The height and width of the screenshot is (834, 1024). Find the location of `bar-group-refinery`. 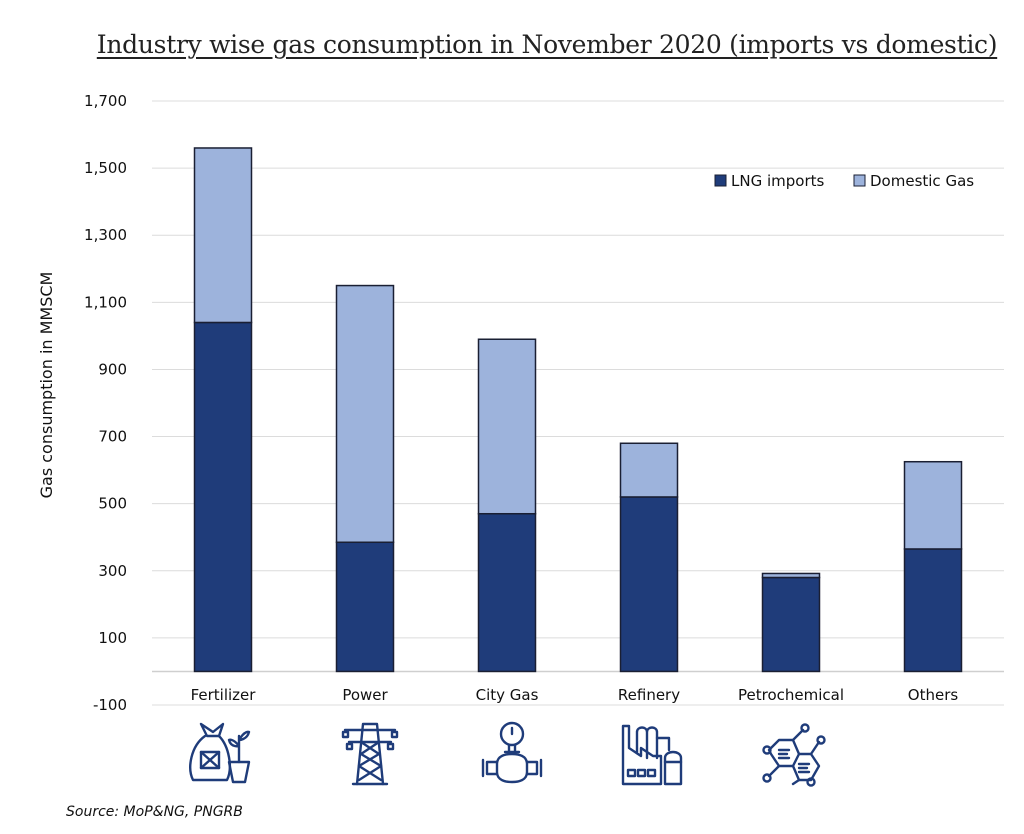

bar-group-refinery is located at coordinates (649, 557).